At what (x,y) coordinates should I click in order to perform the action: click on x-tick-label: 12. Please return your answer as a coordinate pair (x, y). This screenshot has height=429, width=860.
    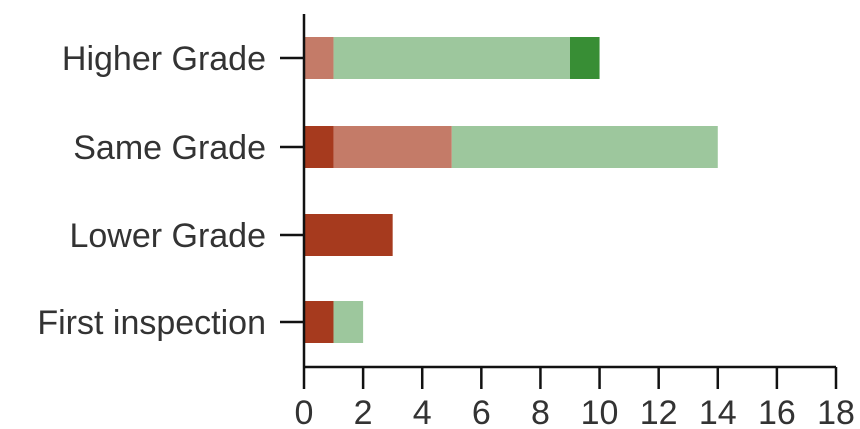
    Looking at the image, I should click on (659, 411).